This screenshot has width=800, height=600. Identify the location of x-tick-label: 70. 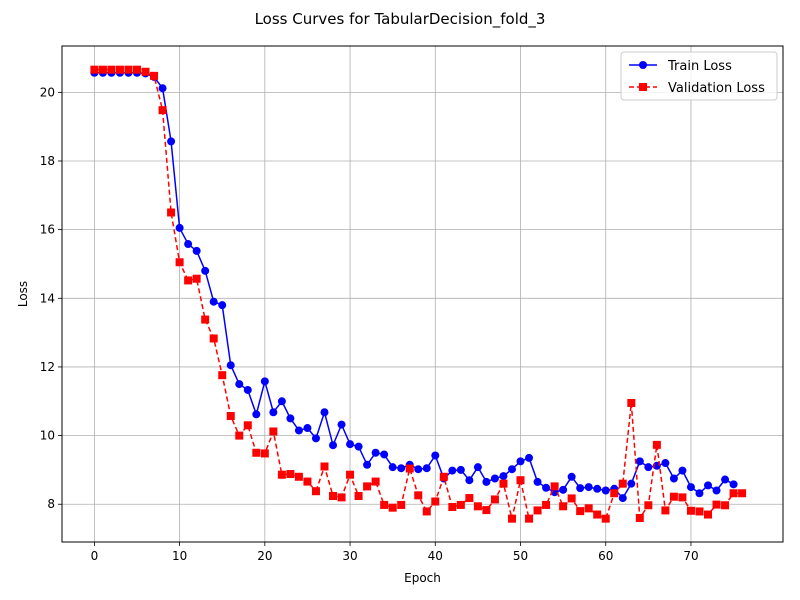
(690, 556).